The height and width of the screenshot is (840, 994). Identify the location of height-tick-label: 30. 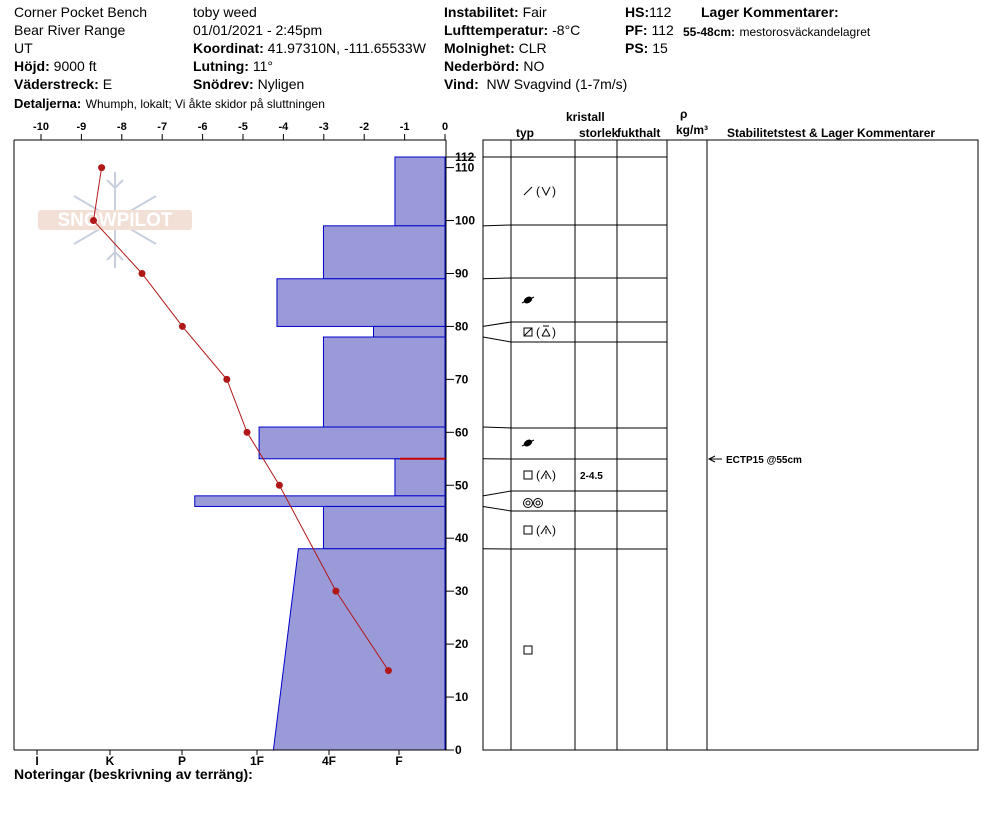
(462, 591).